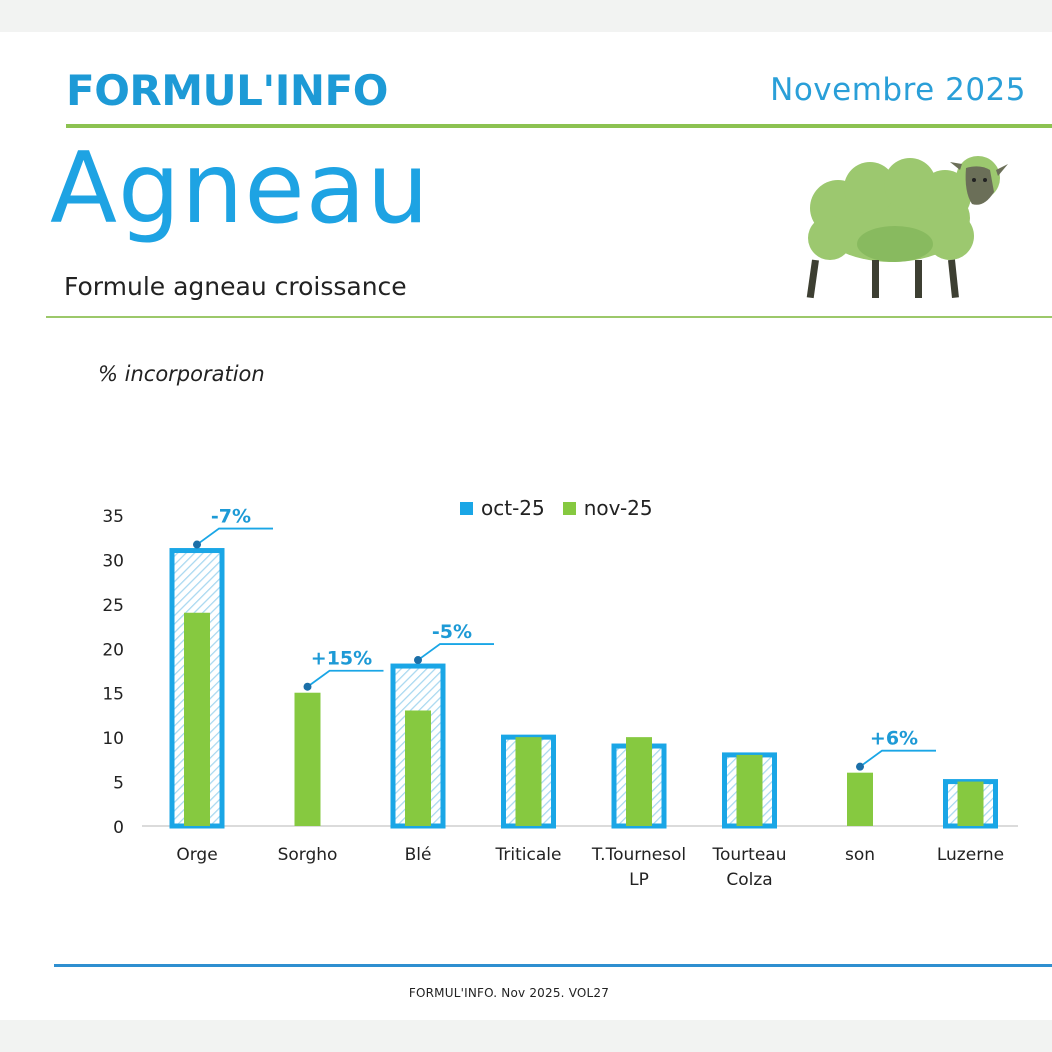  What do you see at coordinates (549, 317) in the screenshot?
I see `section-divider` at bounding box center [549, 317].